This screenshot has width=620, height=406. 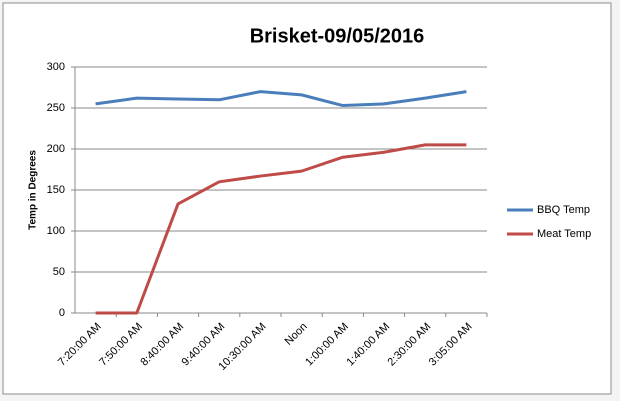 What do you see at coordinates (337, 36) in the screenshot?
I see `chart-title: Brisket-09/05/2016` at bounding box center [337, 36].